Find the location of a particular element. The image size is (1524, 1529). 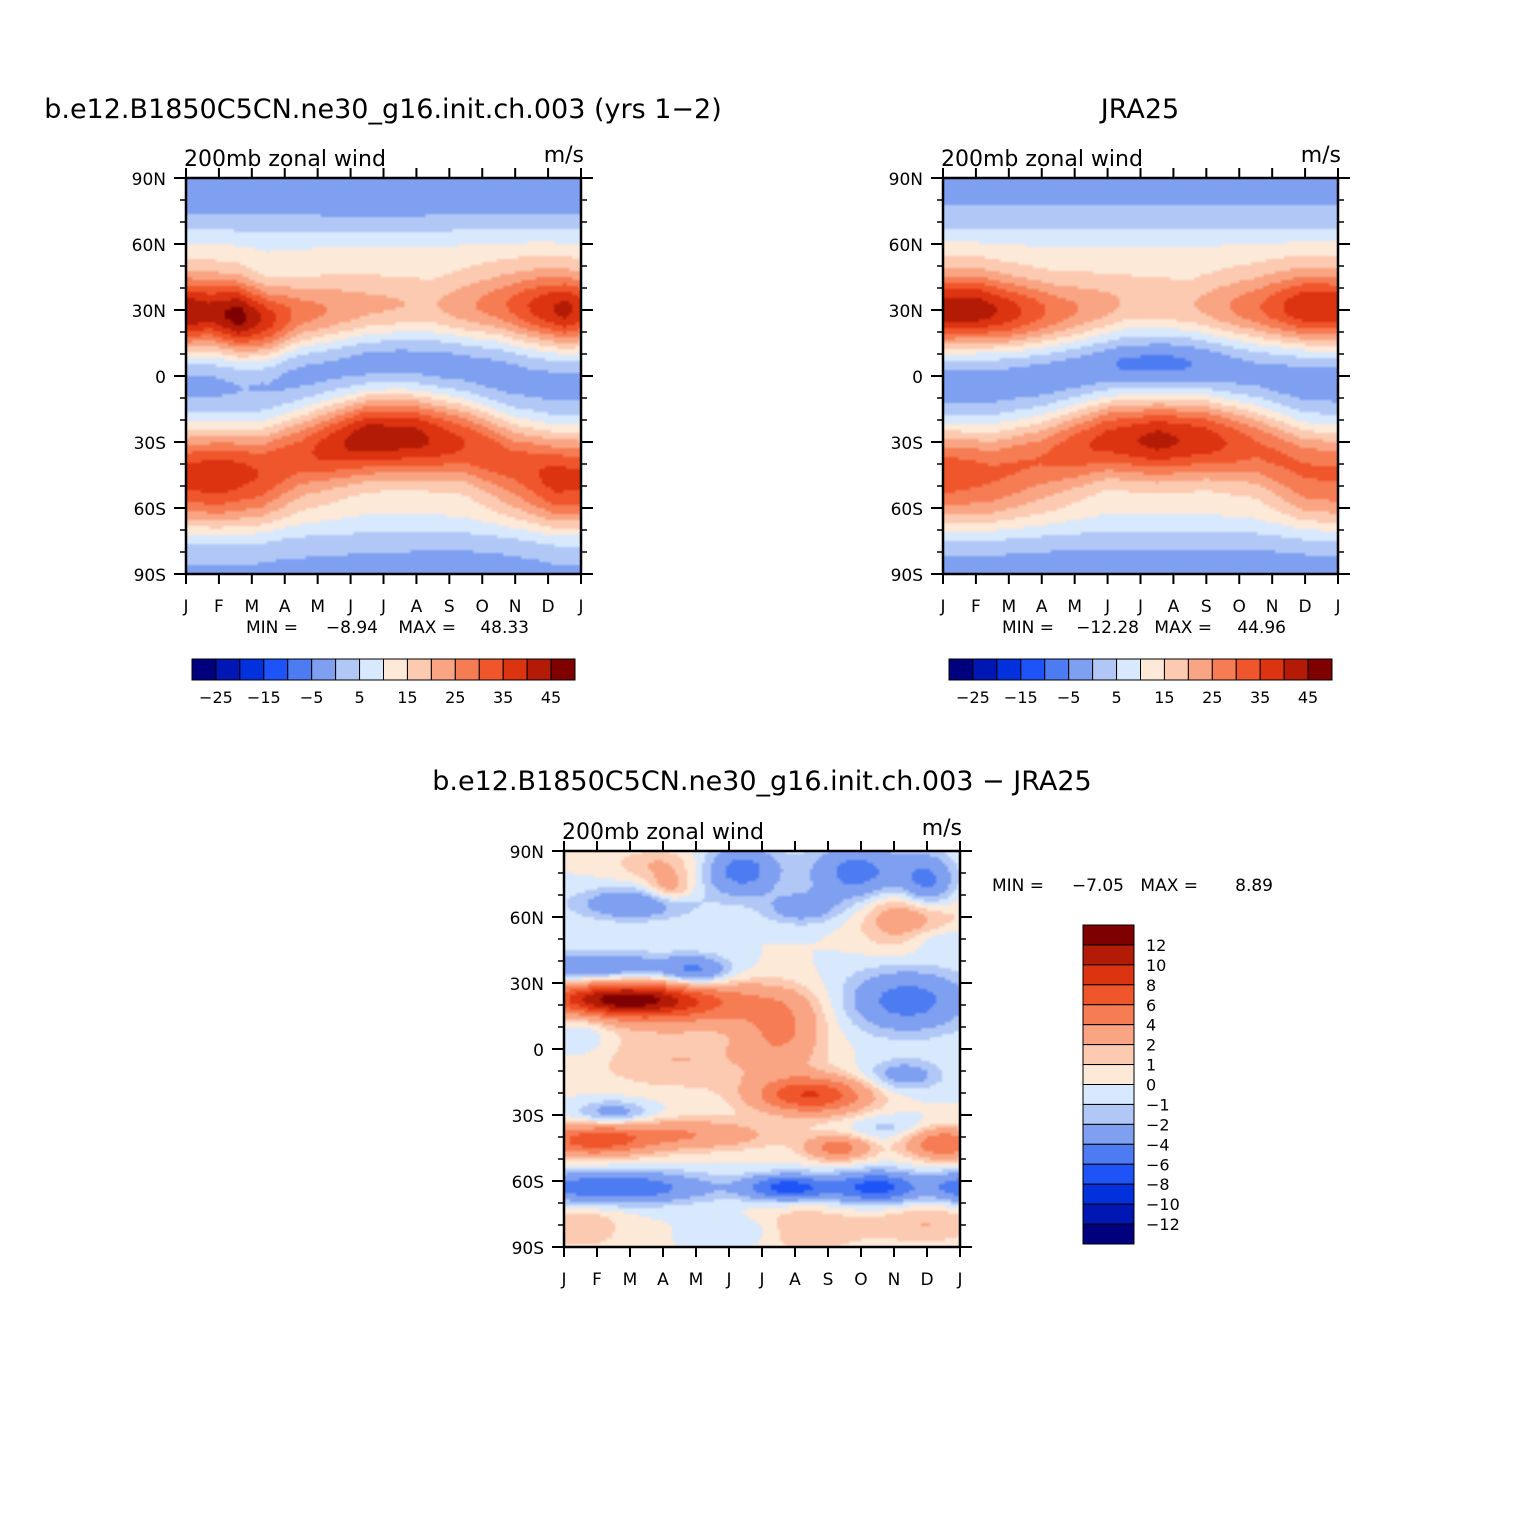

panel-diff-colorbar-label: 0 is located at coordinates (1151, 1085).